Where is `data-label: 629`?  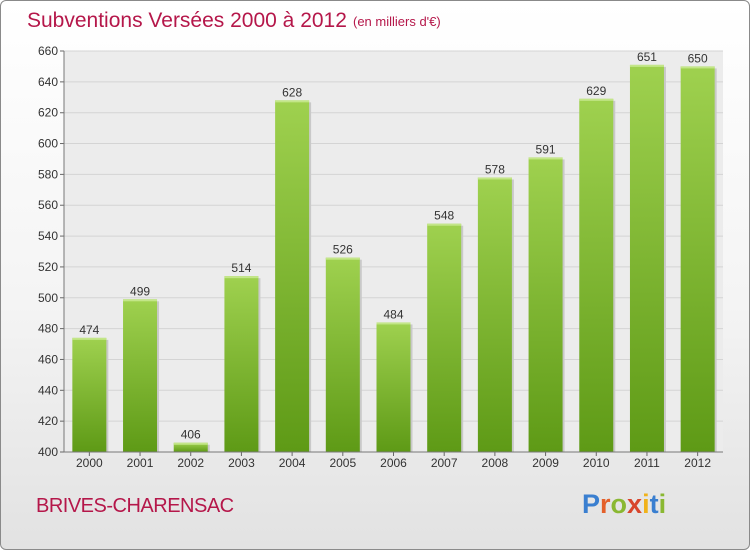 data-label: 629 is located at coordinates (596, 91).